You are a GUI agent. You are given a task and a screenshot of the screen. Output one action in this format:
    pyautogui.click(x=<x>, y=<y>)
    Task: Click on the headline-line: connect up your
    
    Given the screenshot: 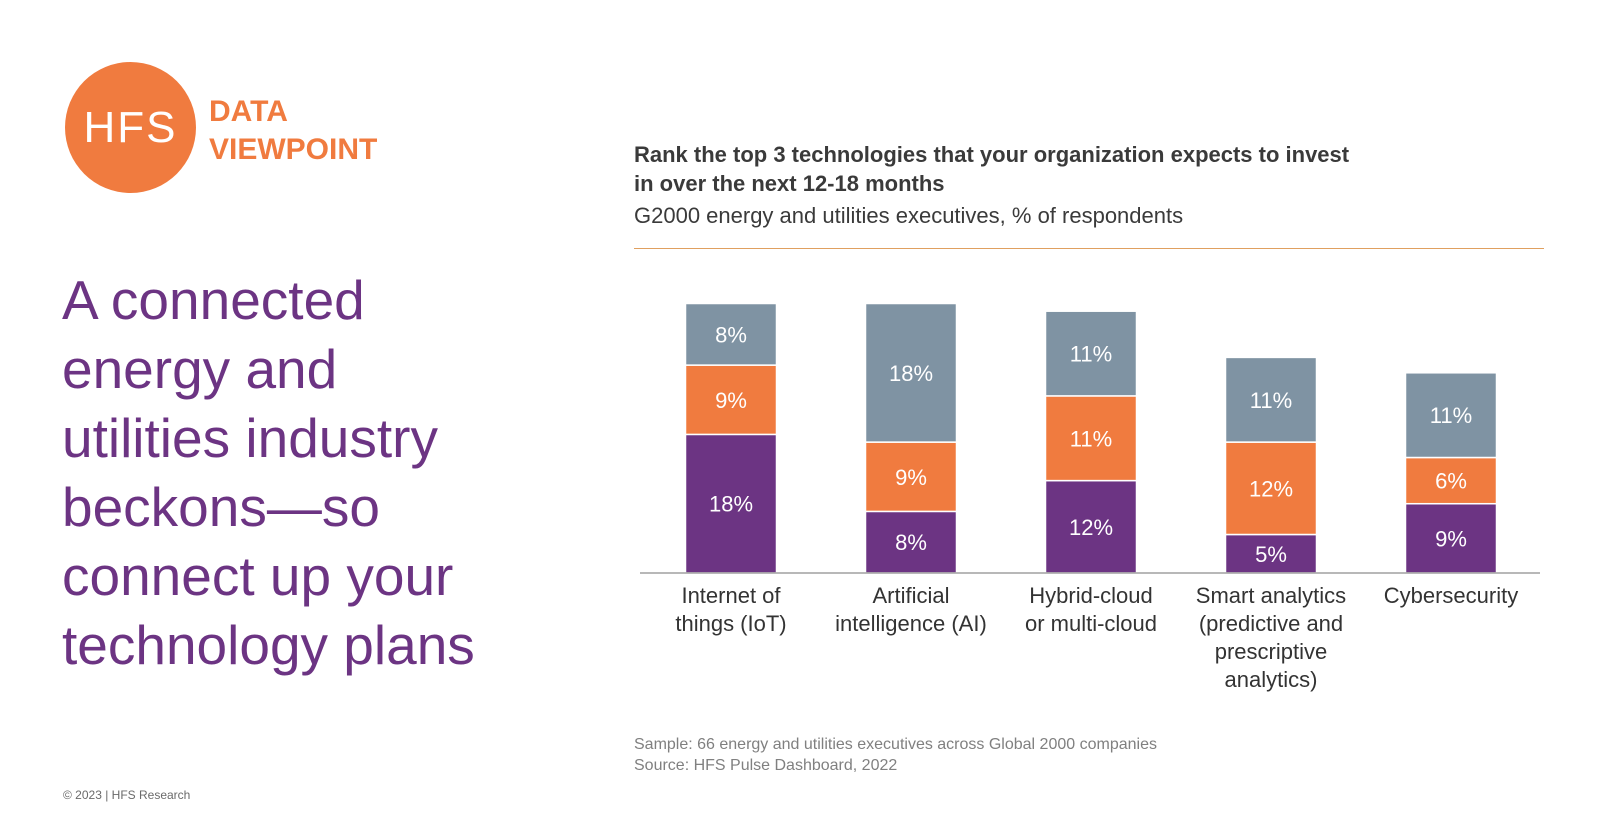 What is the action you would take?
    pyautogui.click(x=258, y=576)
    